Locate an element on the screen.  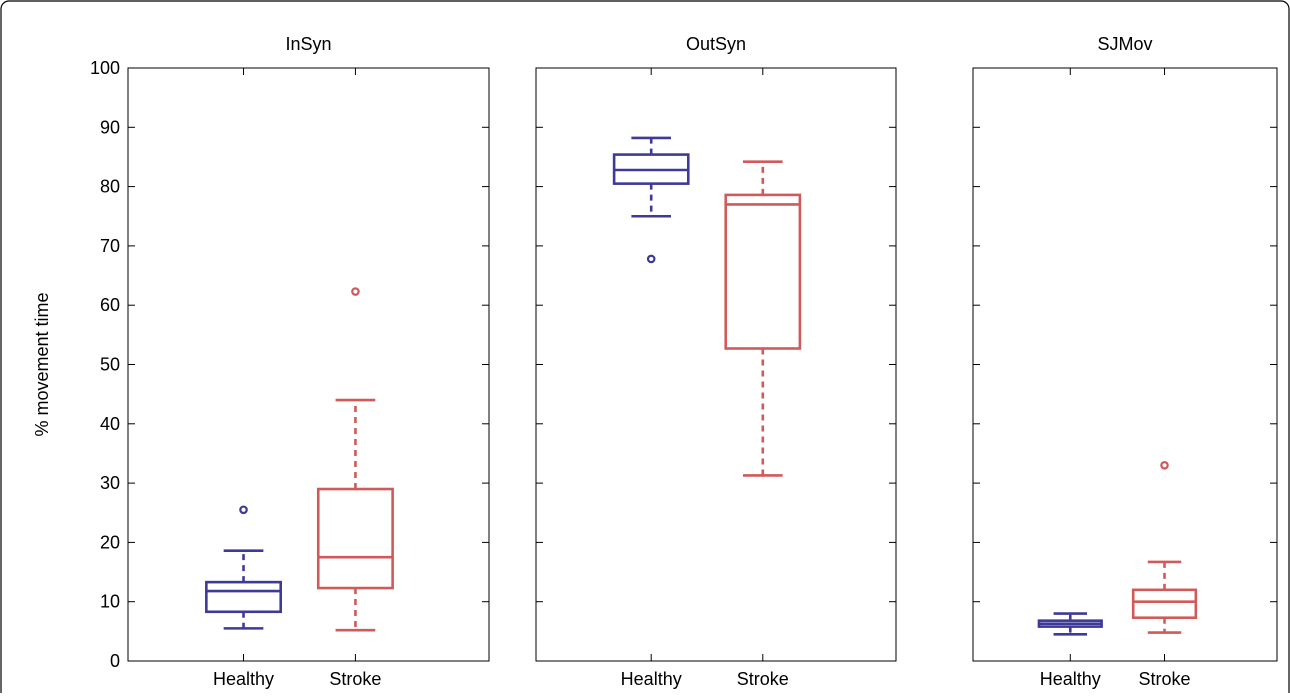
y-tick-label: 40 is located at coordinates (110, 424).